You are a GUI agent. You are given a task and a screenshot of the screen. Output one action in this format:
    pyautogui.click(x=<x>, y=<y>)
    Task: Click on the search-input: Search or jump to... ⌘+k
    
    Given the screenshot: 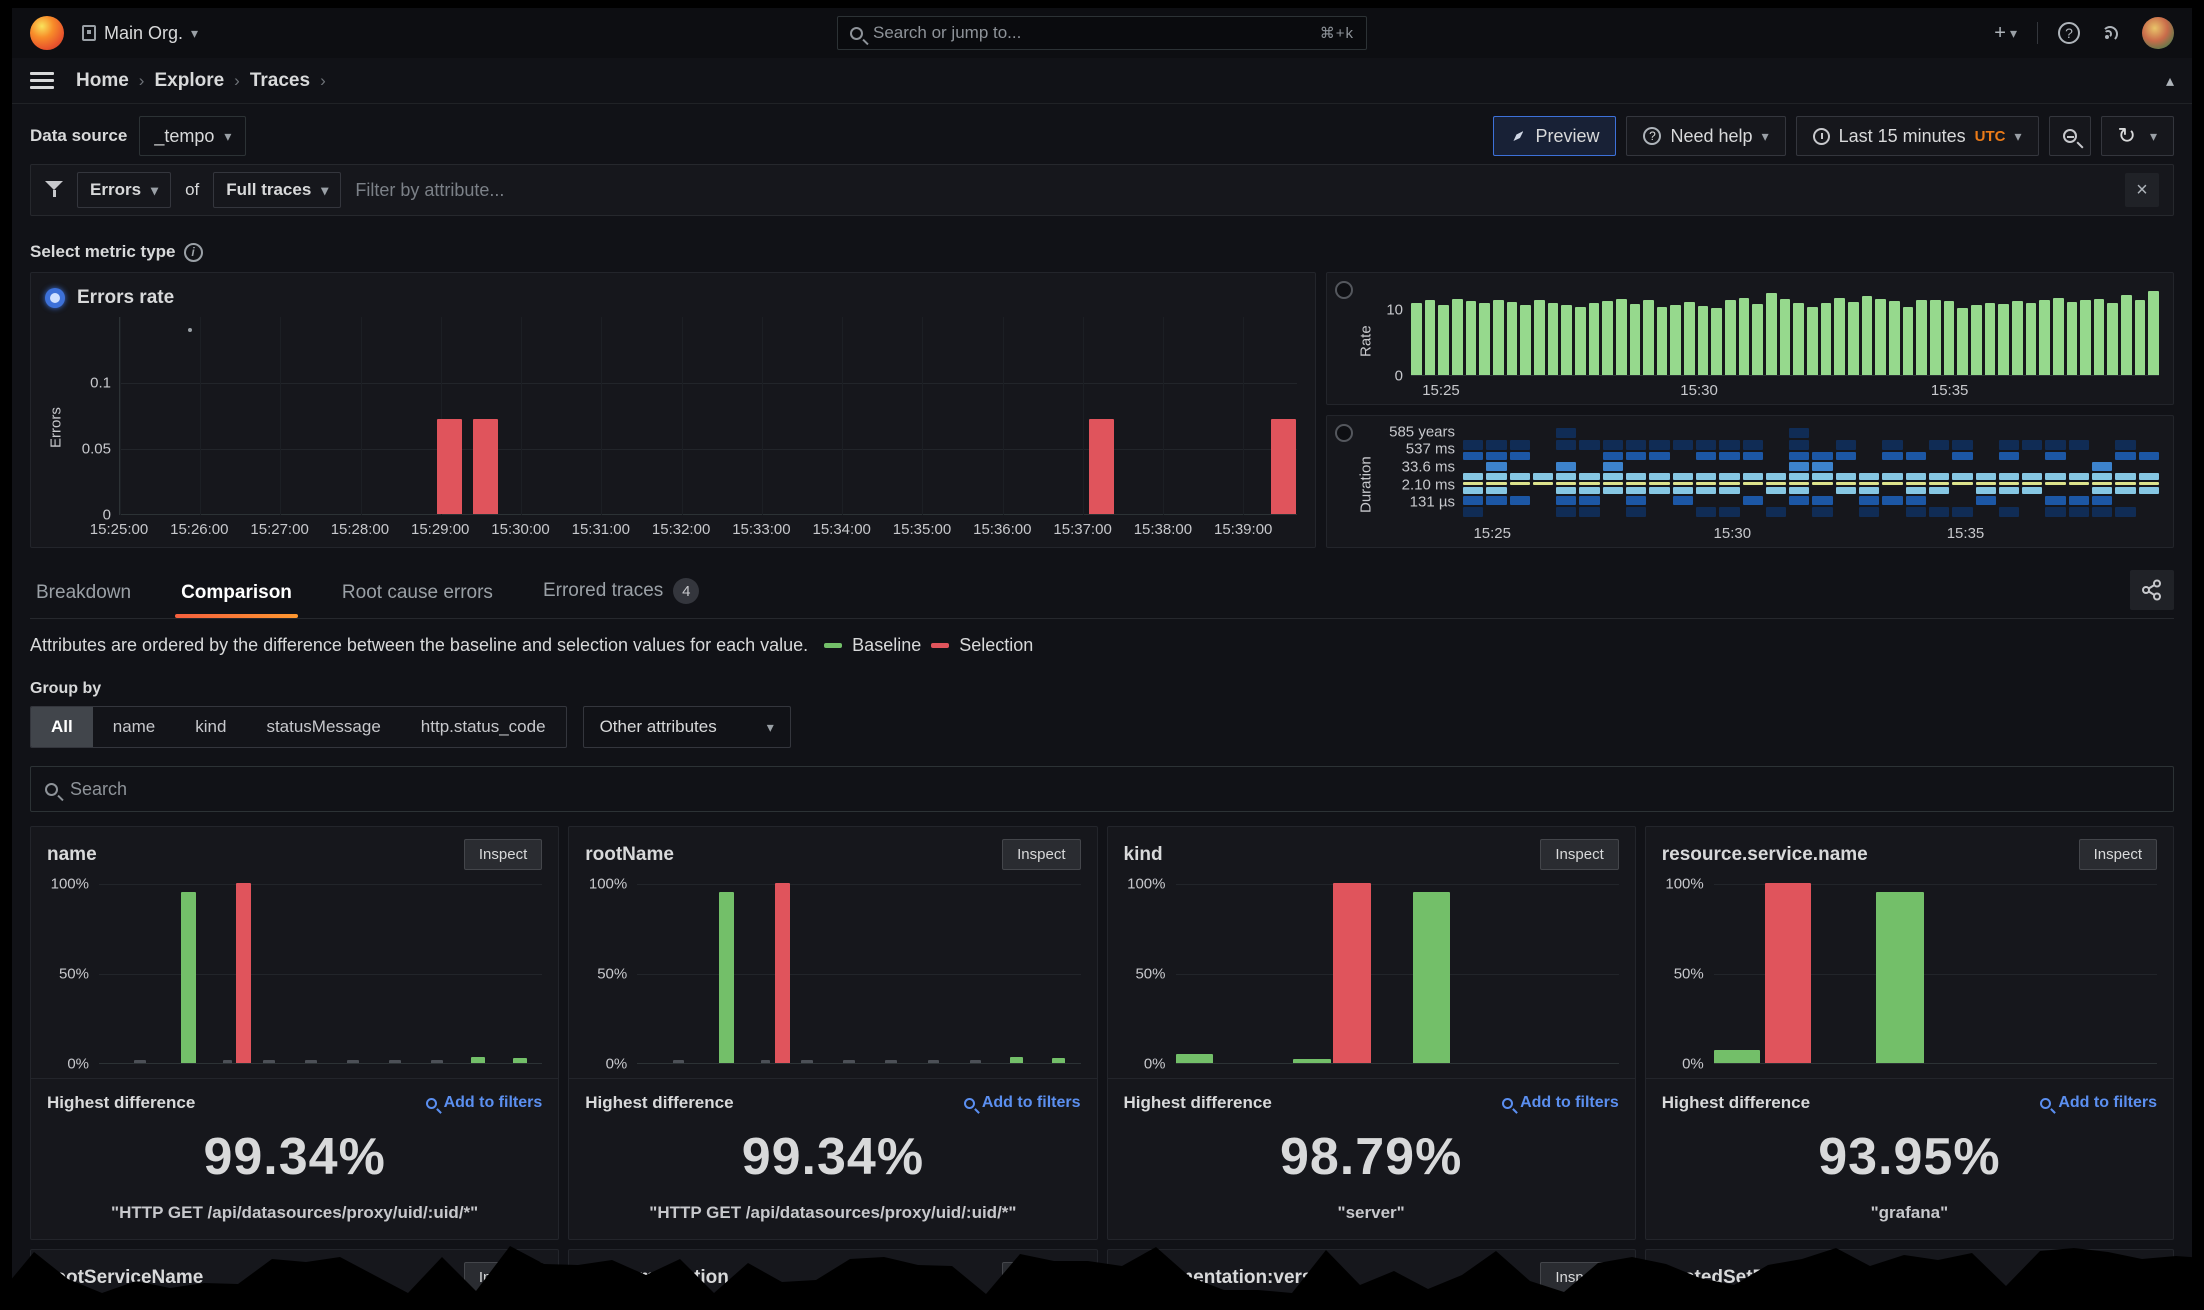 What is the action you would take?
    pyautogui.click(x=1102, y=33)
    